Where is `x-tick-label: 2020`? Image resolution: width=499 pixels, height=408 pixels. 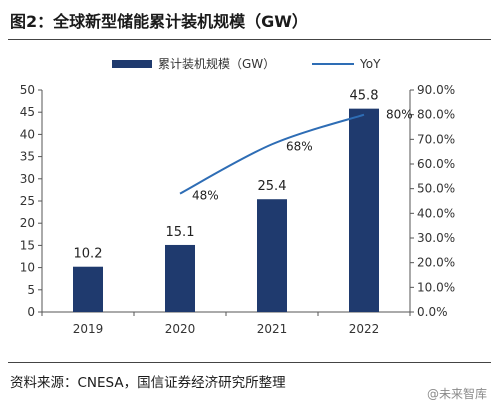 x-tick-label: 2020 is located at coordinates (180, 329).